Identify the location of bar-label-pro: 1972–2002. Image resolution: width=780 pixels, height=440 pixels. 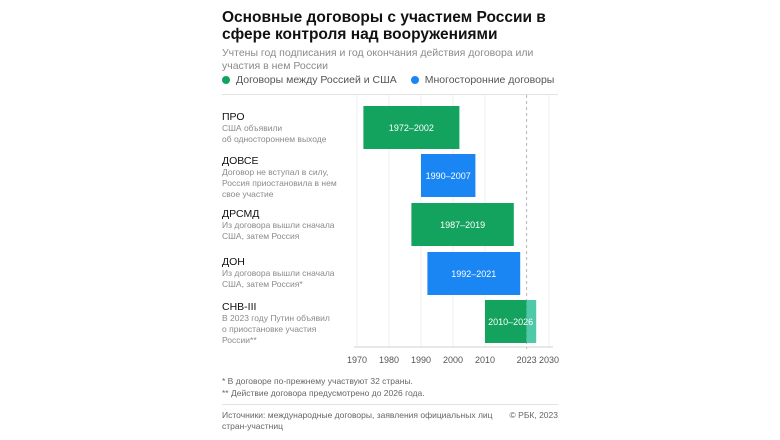
(411, 128).